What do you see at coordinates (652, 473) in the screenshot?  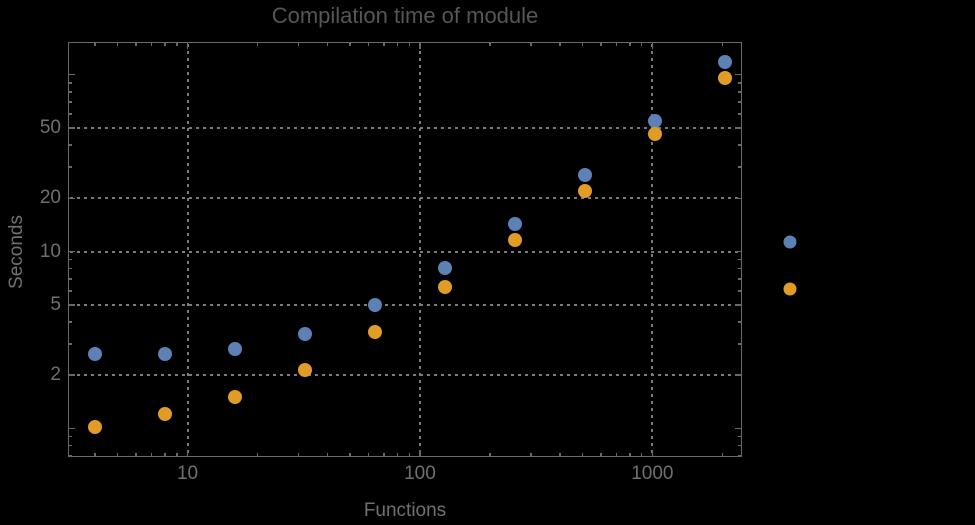 I see `x-tick-label: 1000` at bounding box center [652, 473].